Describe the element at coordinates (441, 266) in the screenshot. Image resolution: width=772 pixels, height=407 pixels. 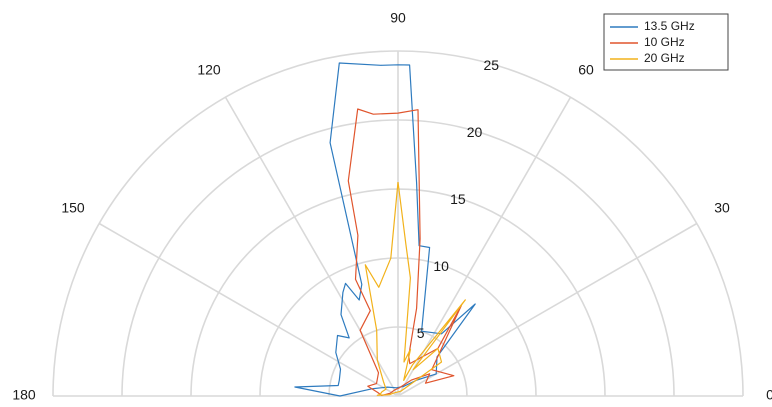
I see `radial-tick-label-10: 10` at that location.